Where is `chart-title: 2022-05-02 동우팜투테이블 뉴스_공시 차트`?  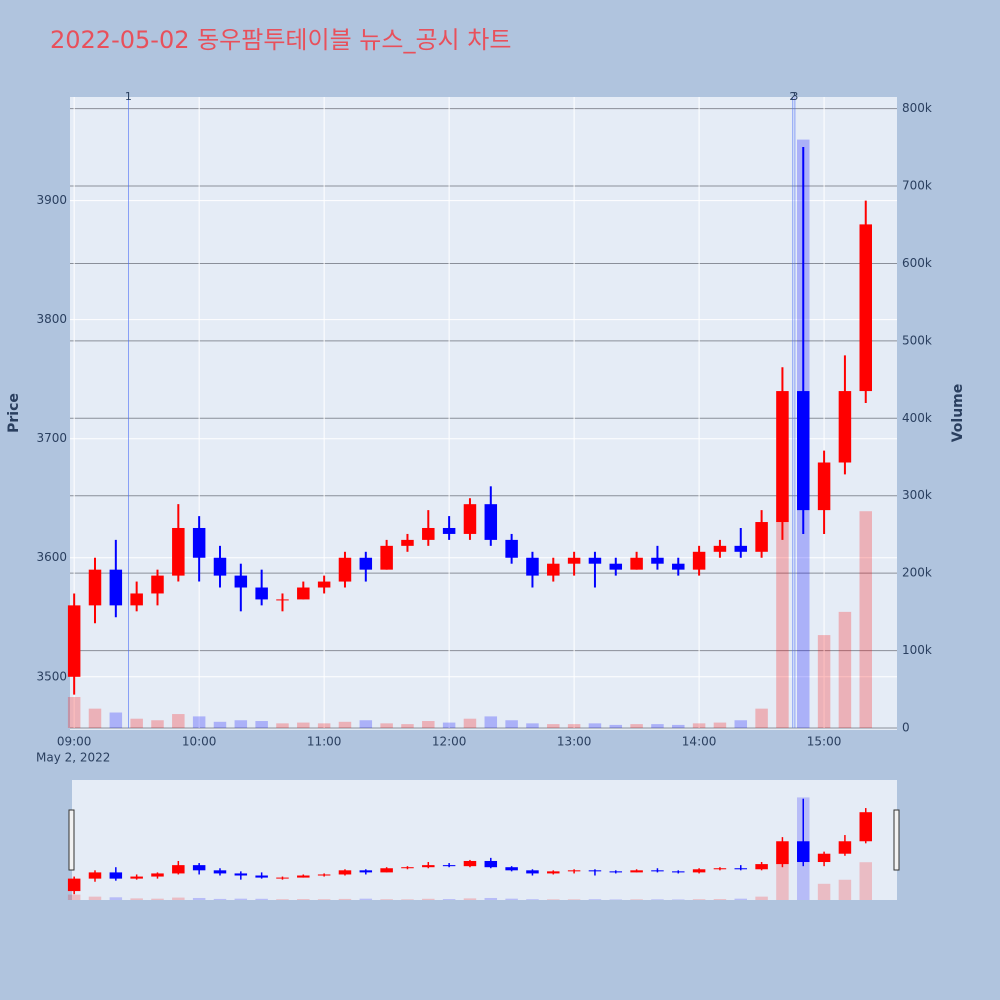
chart-title: 2022-05-02 동우팜투테이블 뉴스_공시 차트 is located at coordinates (280, 40).